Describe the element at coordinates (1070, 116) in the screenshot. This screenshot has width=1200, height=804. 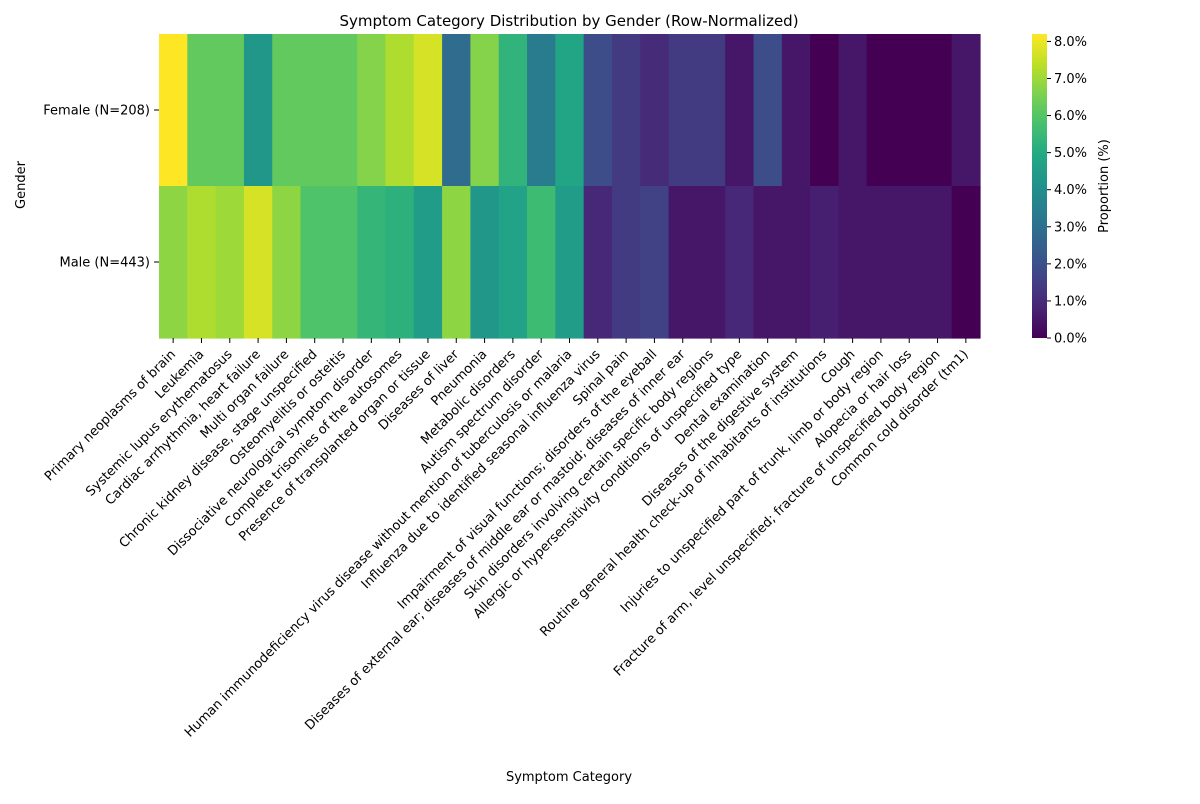
I see `colorbar-tick-label: 6.0%` at that location.